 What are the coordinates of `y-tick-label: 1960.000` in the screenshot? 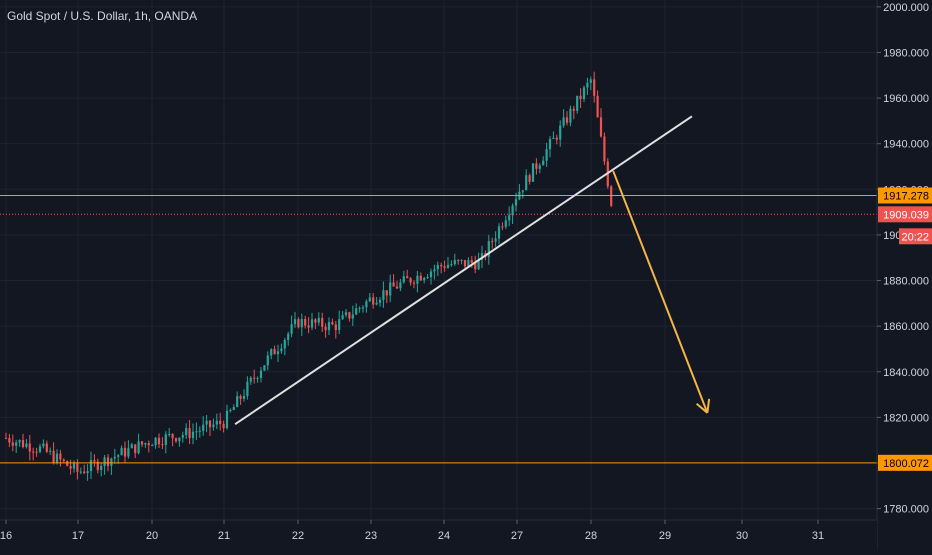 It's located at (906, 99).